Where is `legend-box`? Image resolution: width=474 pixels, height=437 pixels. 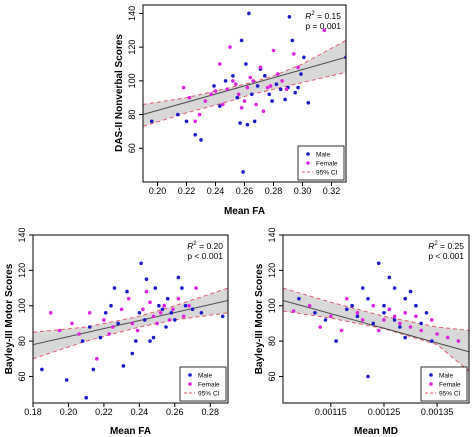 legend-box is located at coordinates (444, 384).